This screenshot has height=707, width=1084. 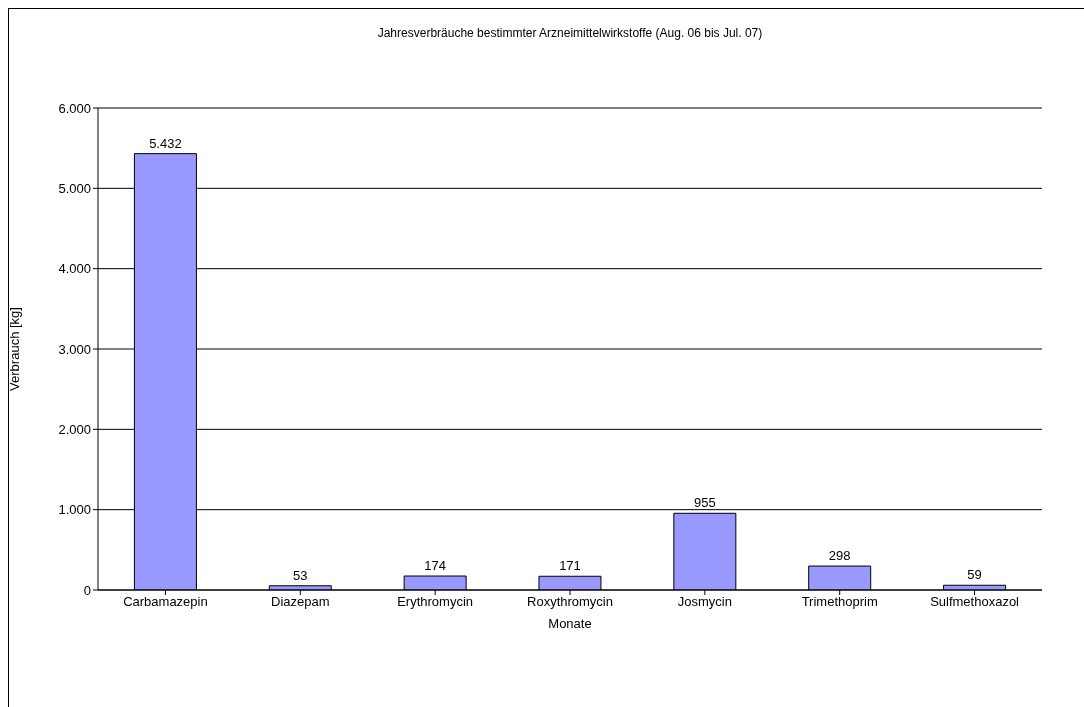 What do you see at coordinates (975, 602) in the screenshot?
I see `x-tick-label: Sulfmethoxazol` at bounding box center [975, 602].